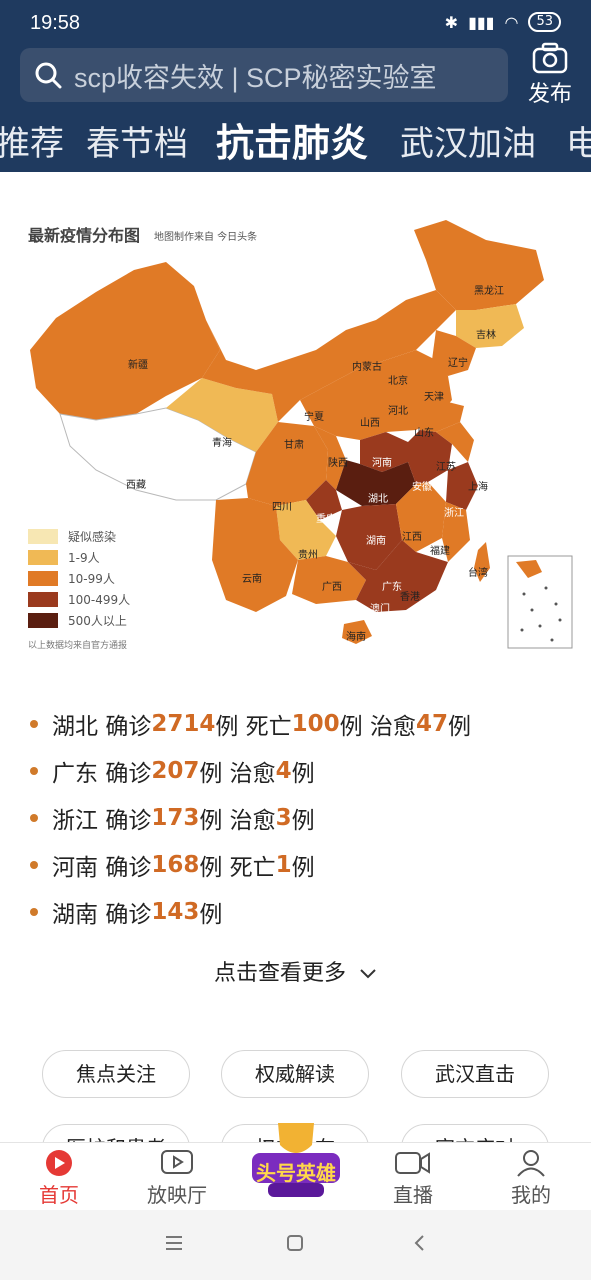  Describe the element at coordinates (511, 22) in the screenshot. I see `wifi-icon: ◠` at that location.